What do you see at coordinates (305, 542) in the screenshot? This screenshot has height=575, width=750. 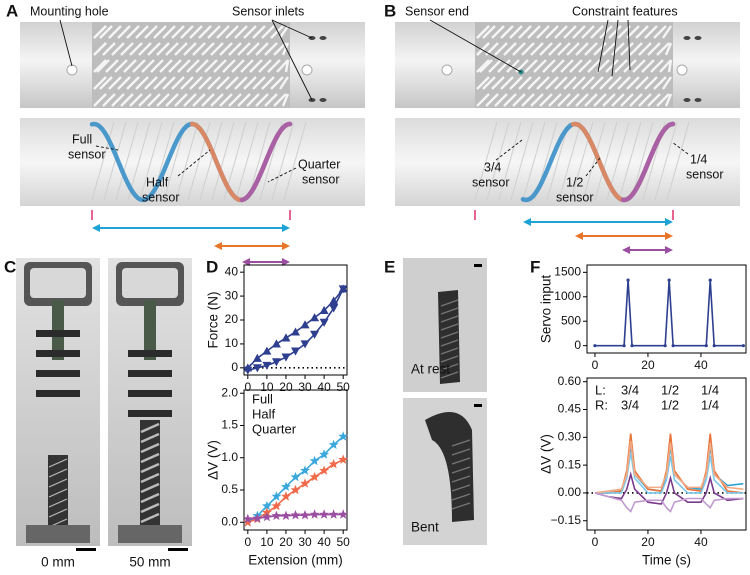 I see `x-tick-label: 30` at bounding box center [305, 542].